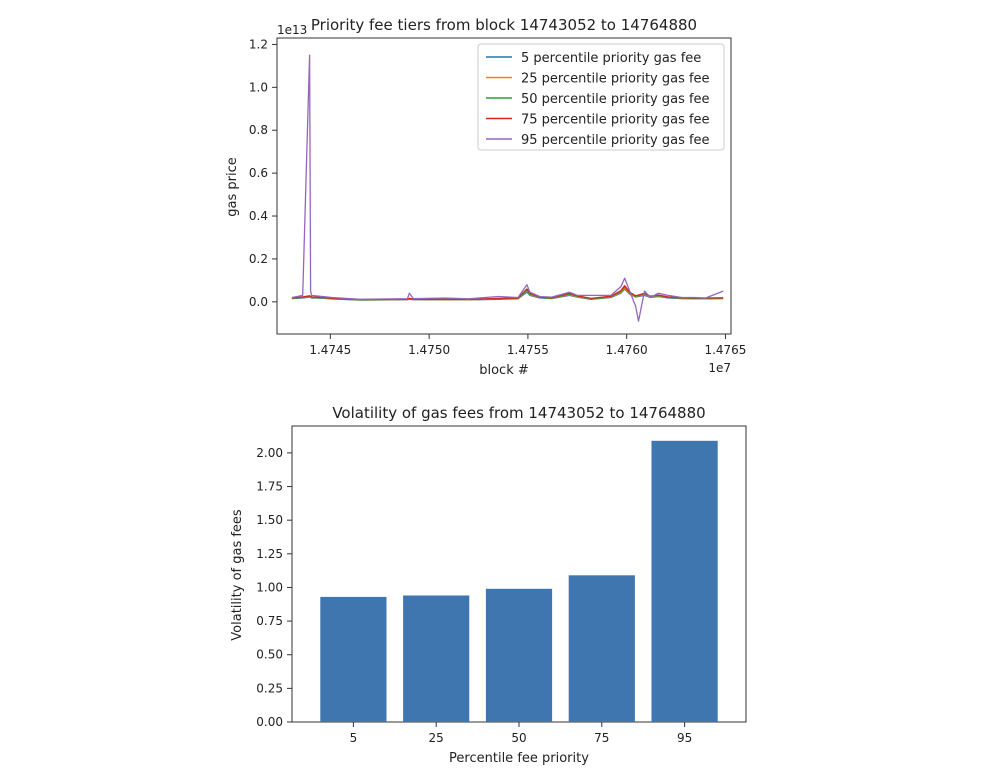 This screenshot has width=1000, height=772. I want to click on x-tick-label: 50, so click(518, 738).